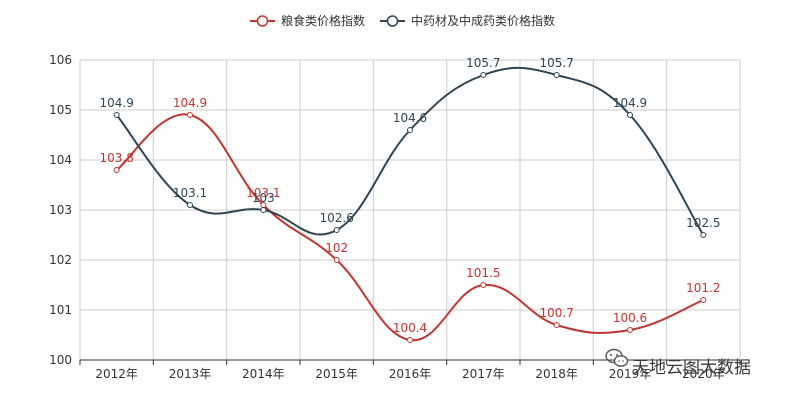  I want to click on x-tick-label: 2012年, so click(116, 374).